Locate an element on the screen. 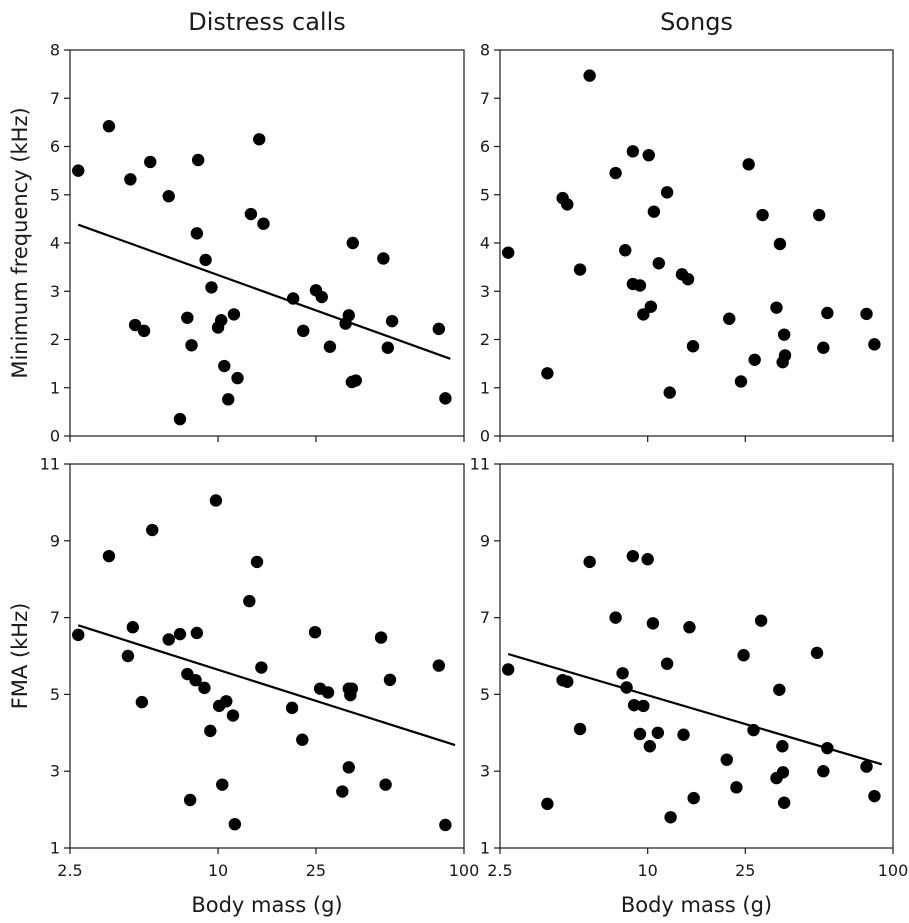  x-tick-label: 25 is located at coordinates (745, 870).